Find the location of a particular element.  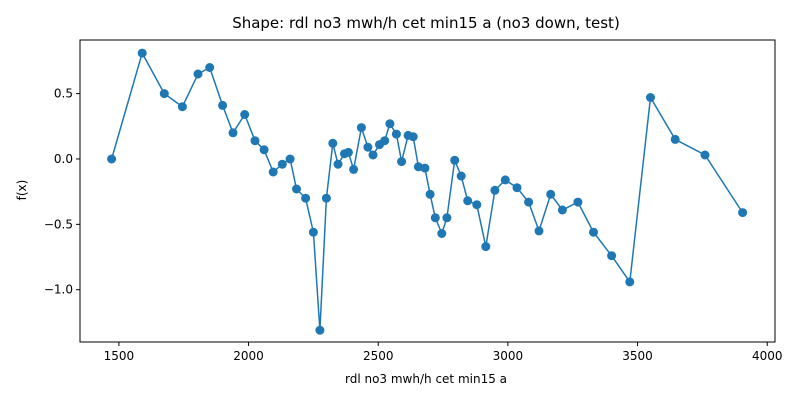

x-axis-label: rdl no3 mwh/h cet min15 a is located at coordinates (426, 379).